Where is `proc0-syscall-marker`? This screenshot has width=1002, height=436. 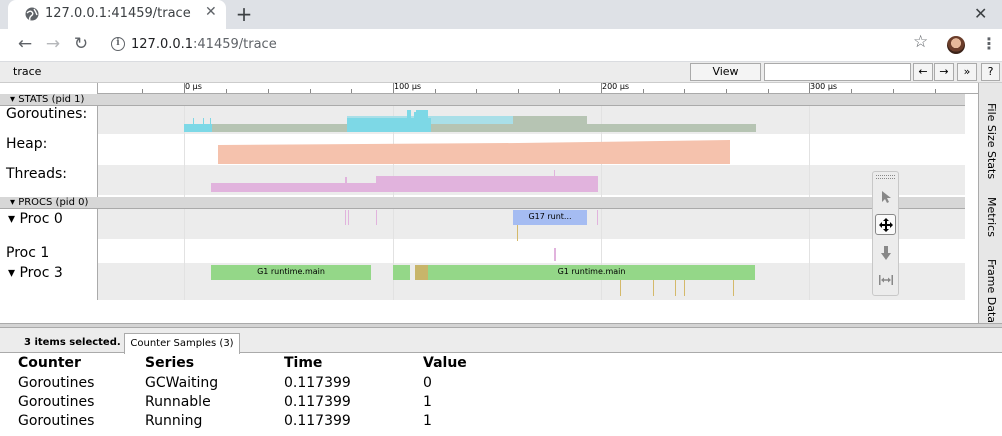 proc0-syscall-marker is located at coordinates (517, 233).